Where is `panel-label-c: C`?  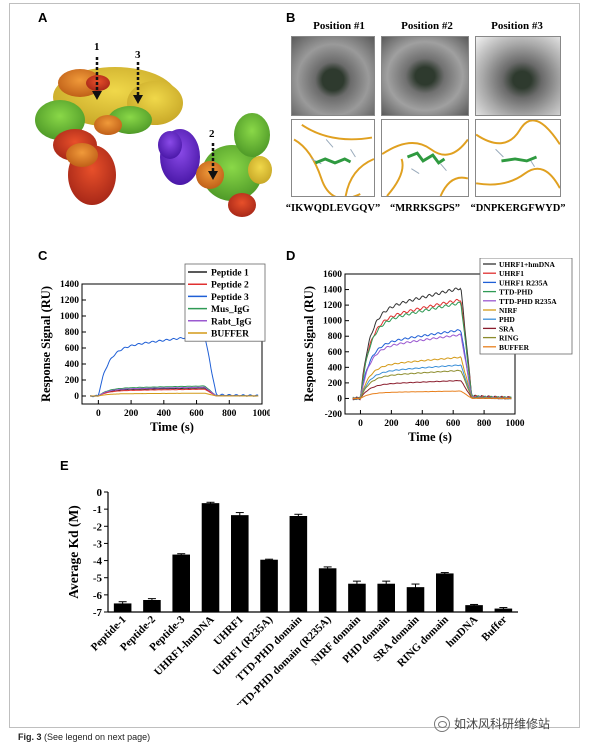
panel-label-c: C is located at coordinates (43, 255).